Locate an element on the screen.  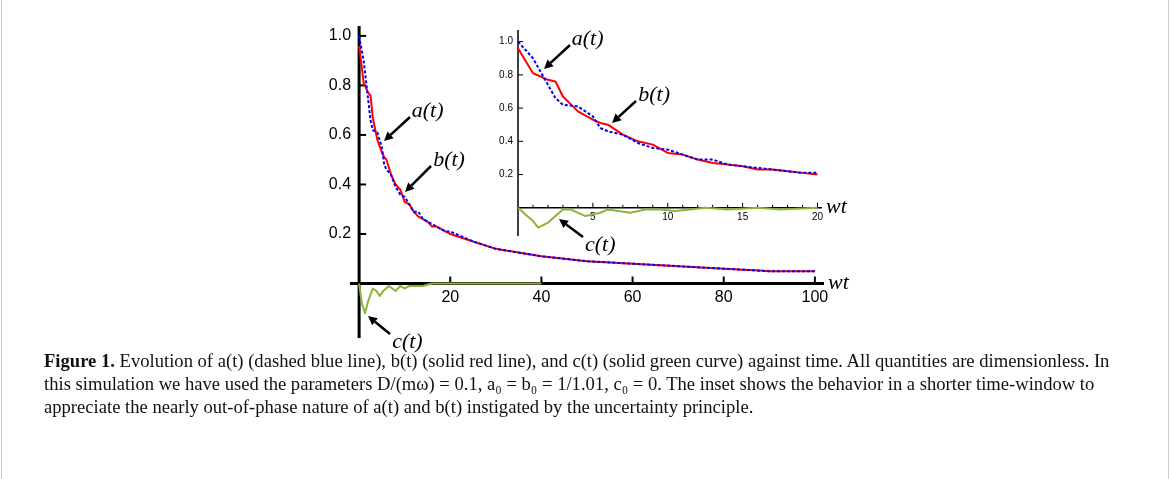
x-tick-label: 15 is located at coordinates (743, 216).